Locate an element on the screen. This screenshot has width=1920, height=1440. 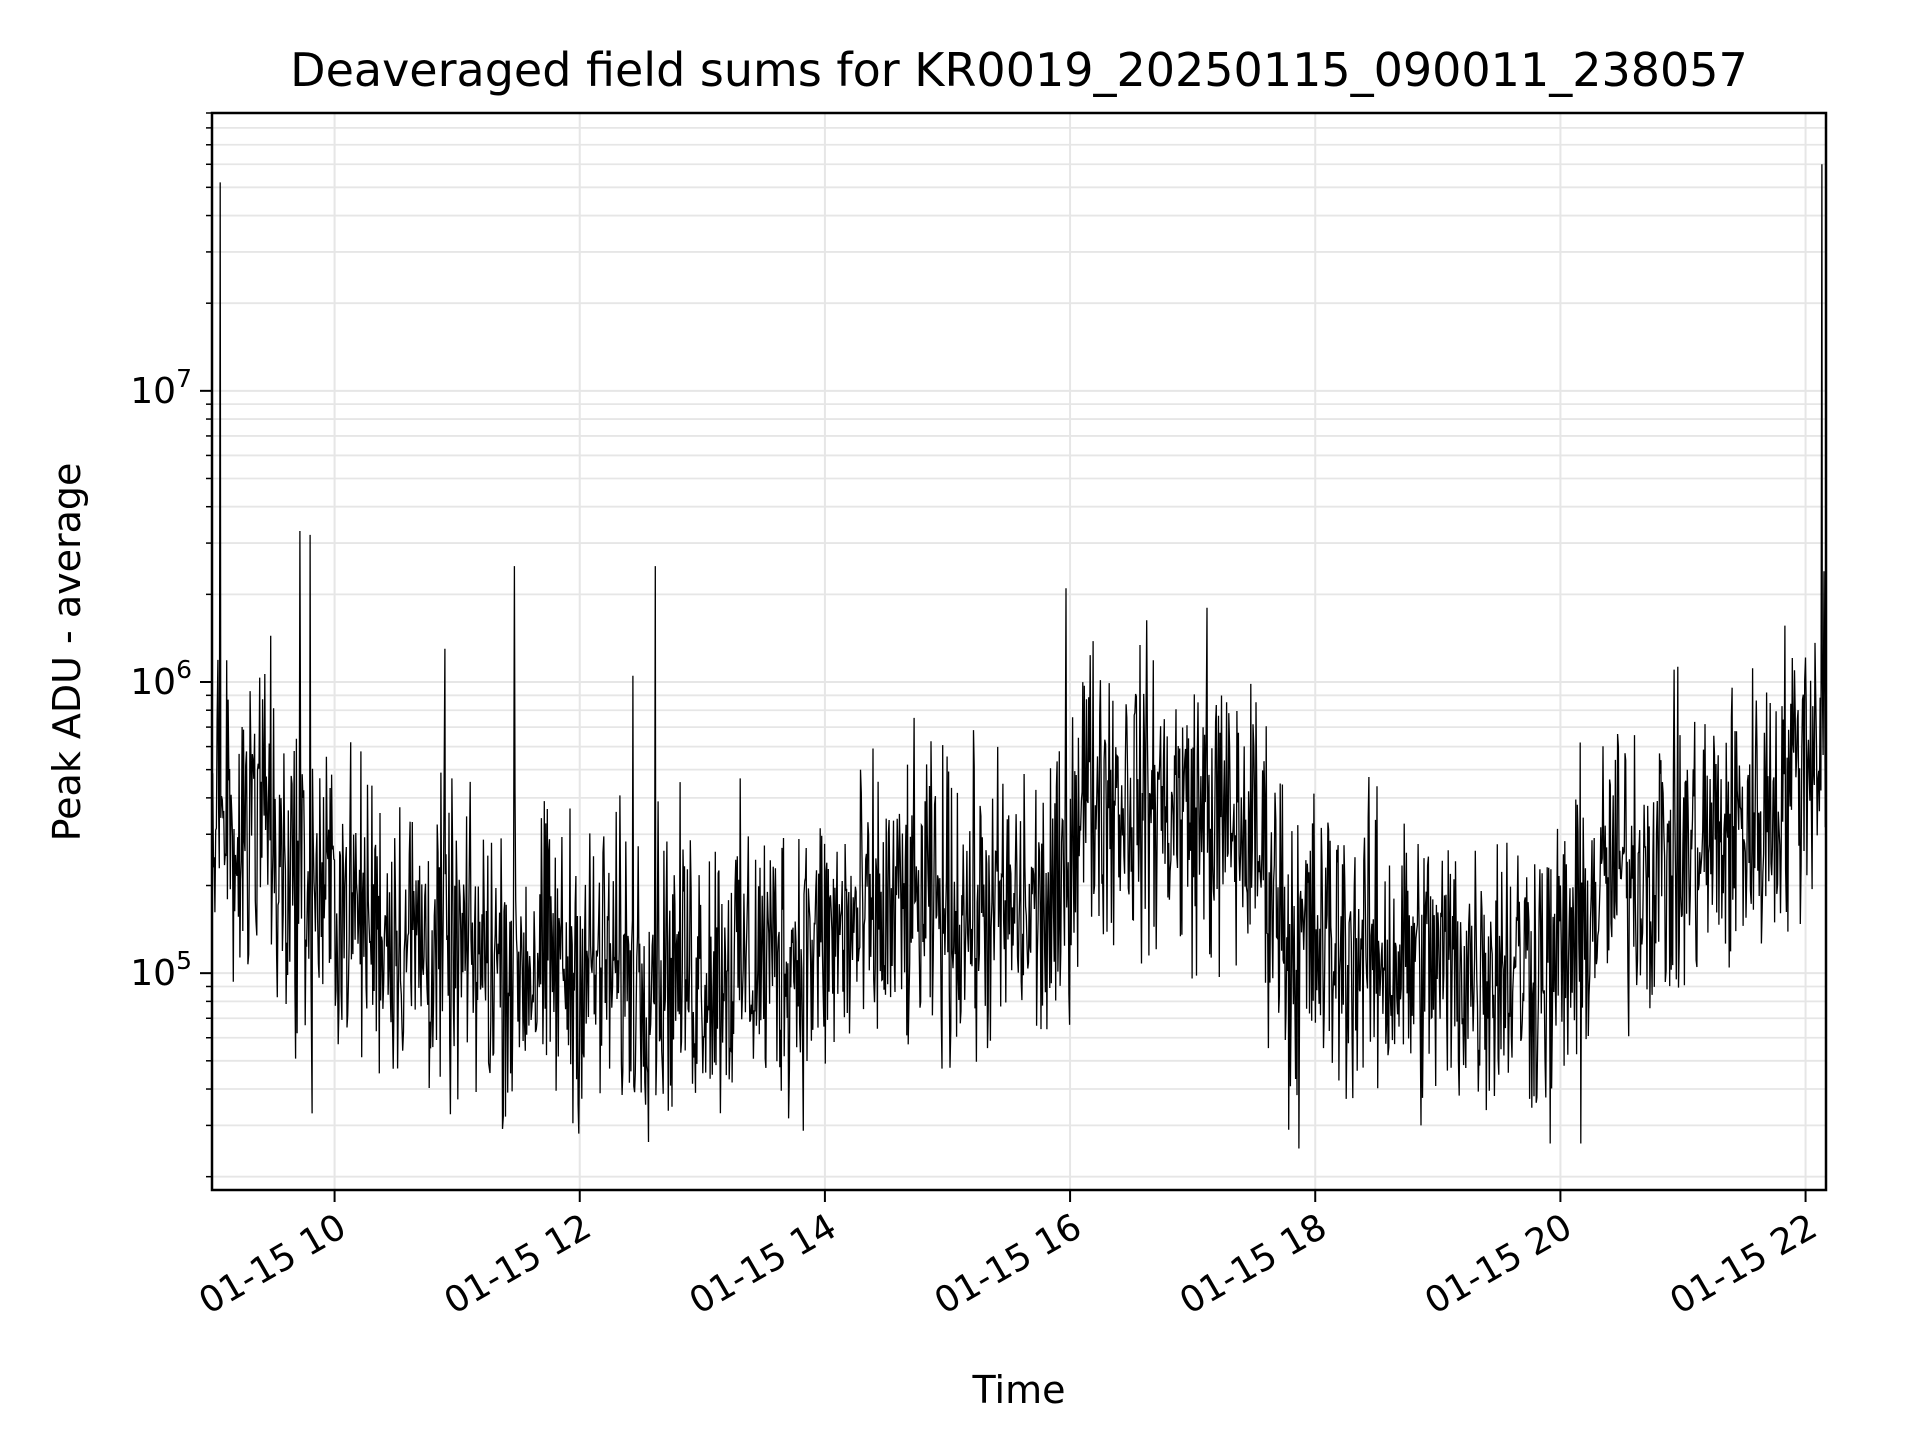
y-tick-label: 10⁵ is located at coordinates (161, 970).